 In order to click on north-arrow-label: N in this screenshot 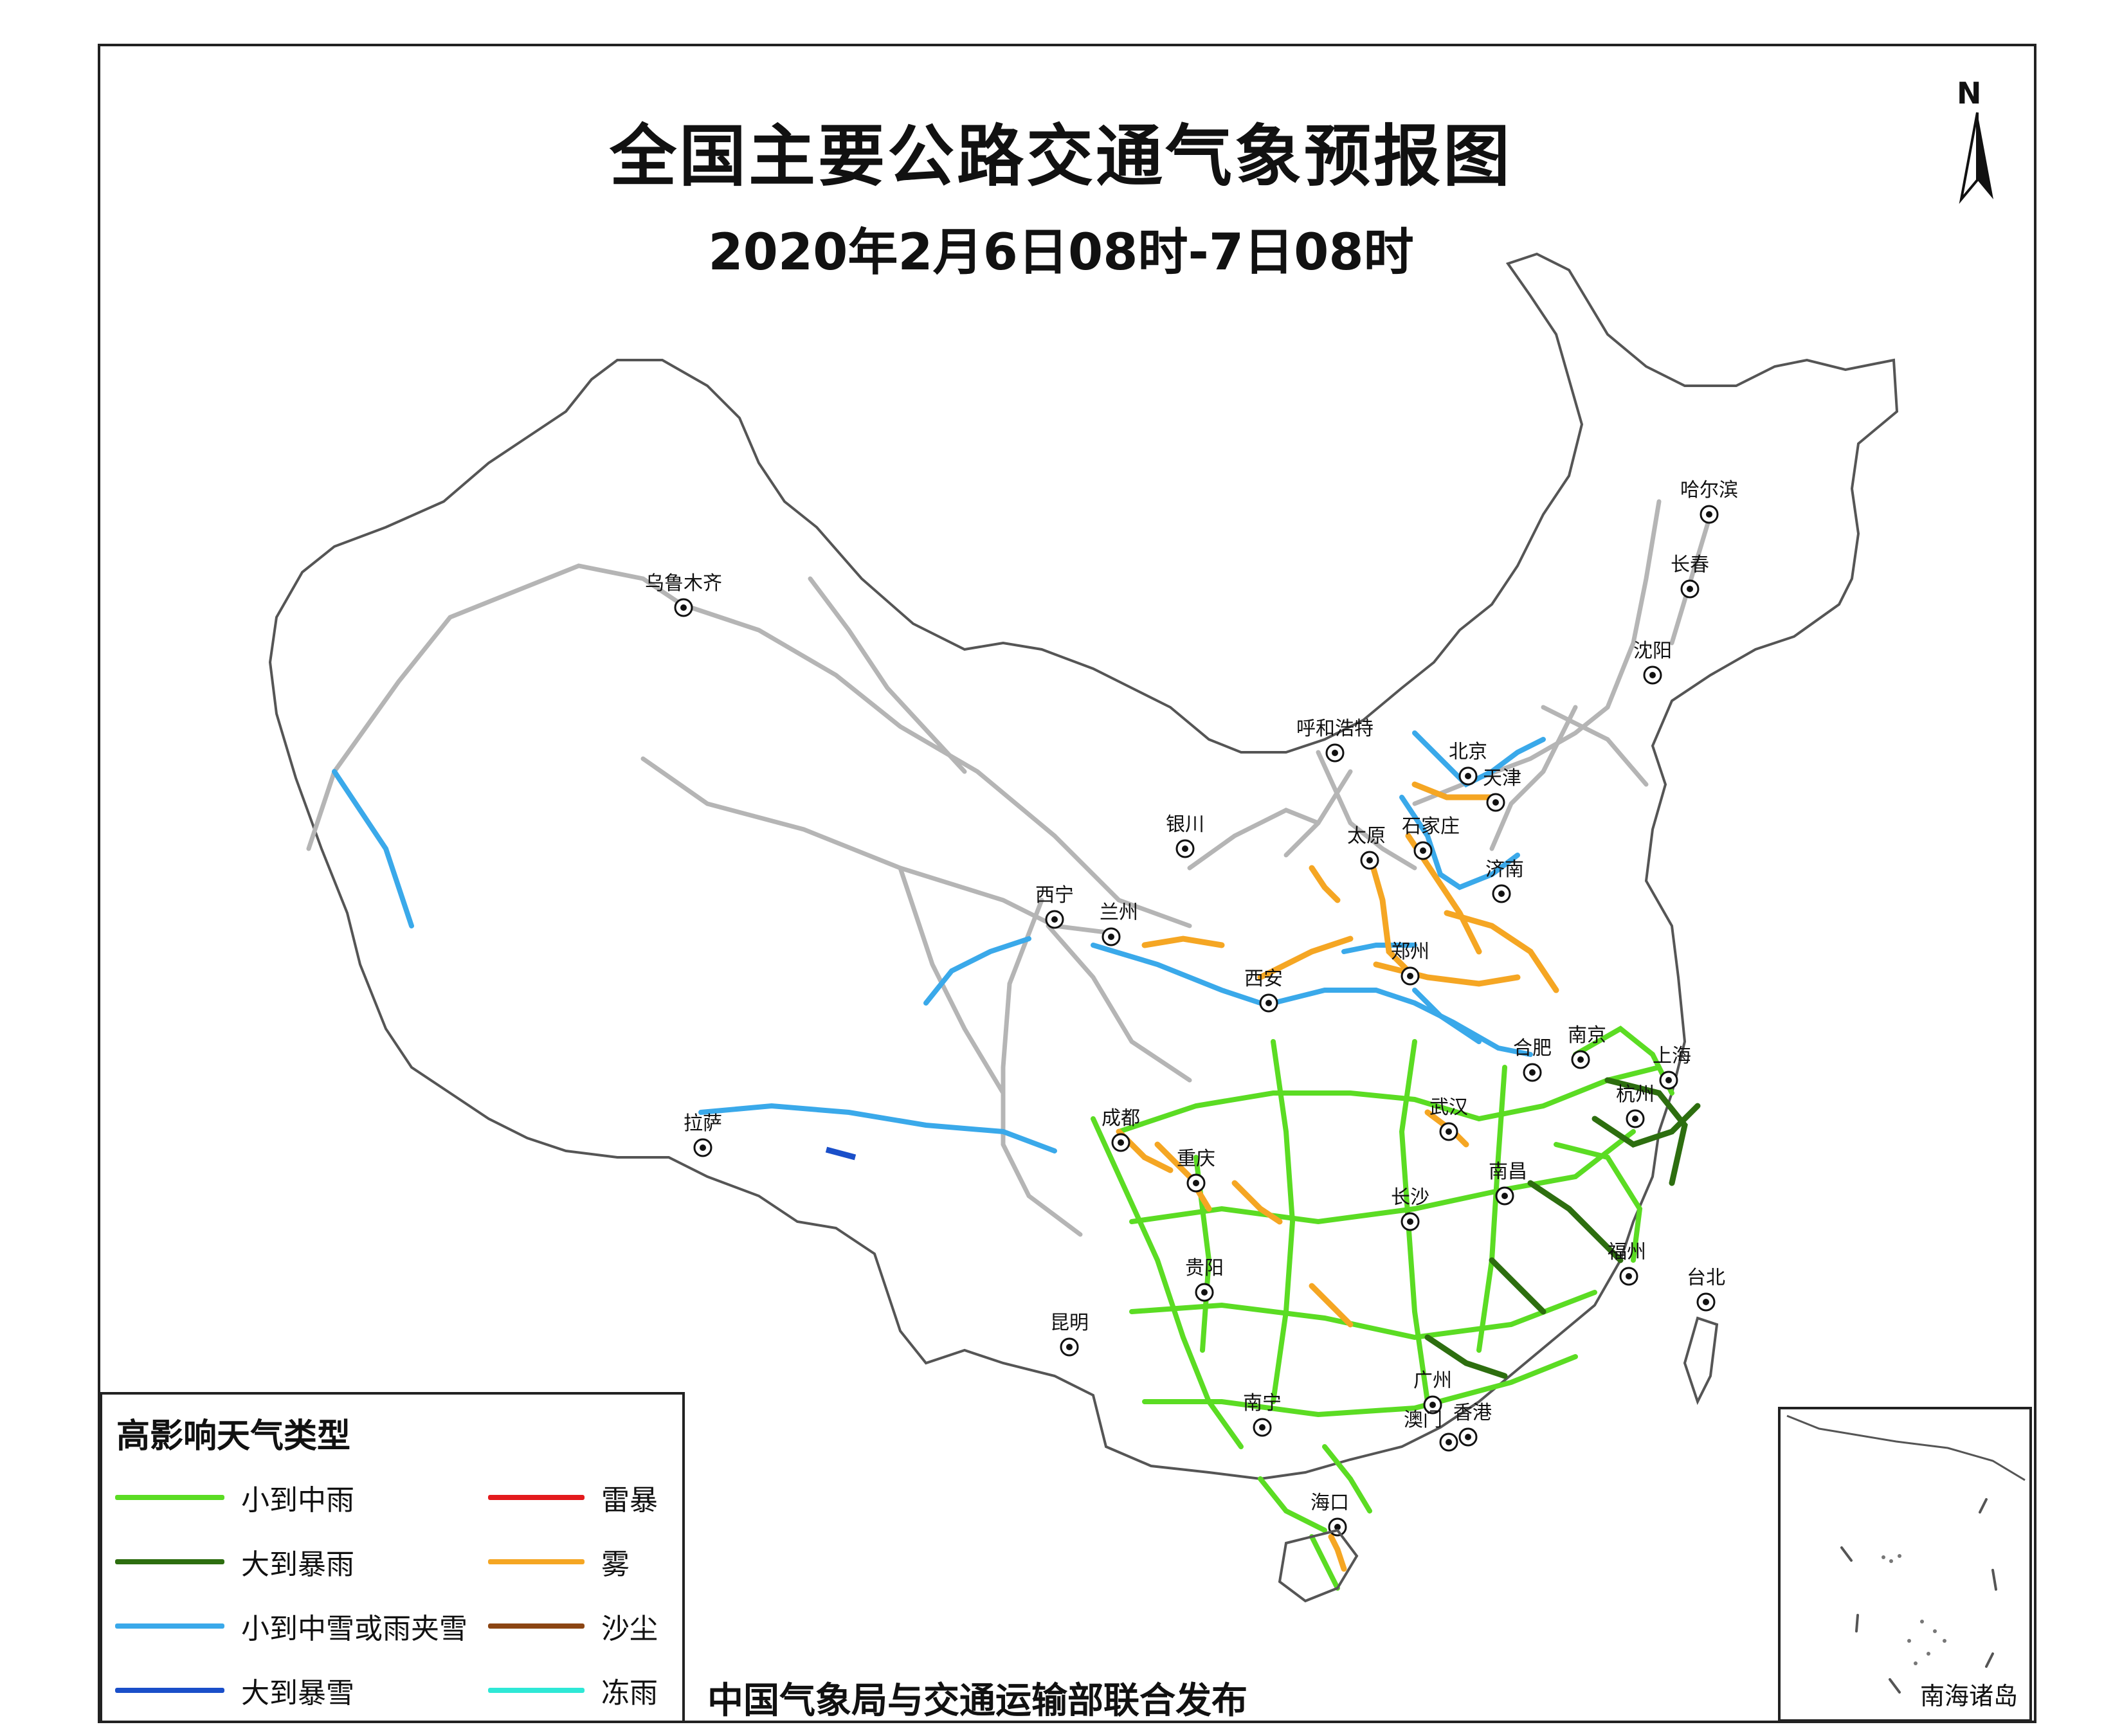, I will do `click(1969, 93)`.